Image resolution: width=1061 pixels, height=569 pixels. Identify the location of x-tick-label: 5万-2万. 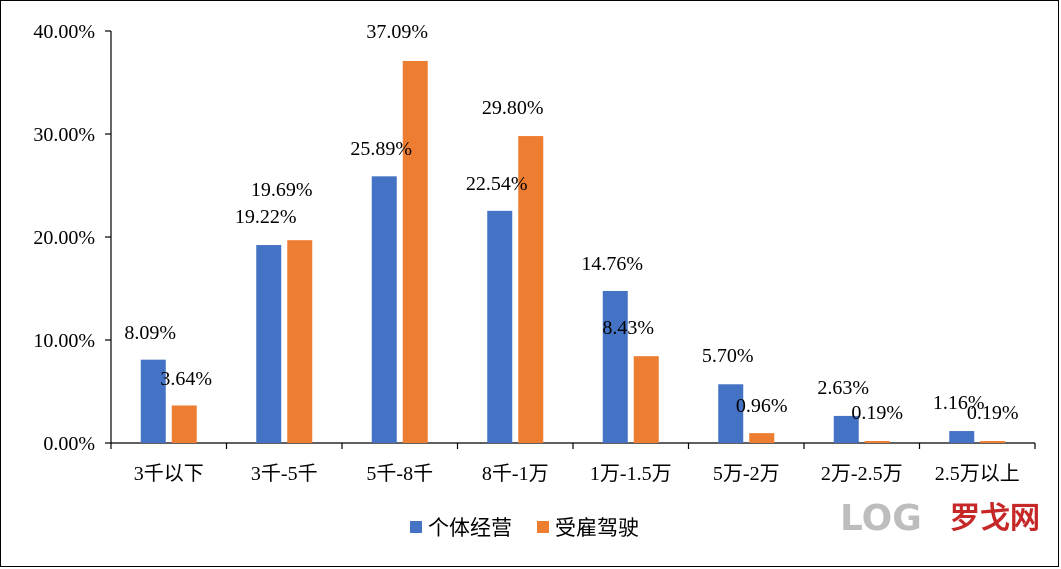
(746, 474).